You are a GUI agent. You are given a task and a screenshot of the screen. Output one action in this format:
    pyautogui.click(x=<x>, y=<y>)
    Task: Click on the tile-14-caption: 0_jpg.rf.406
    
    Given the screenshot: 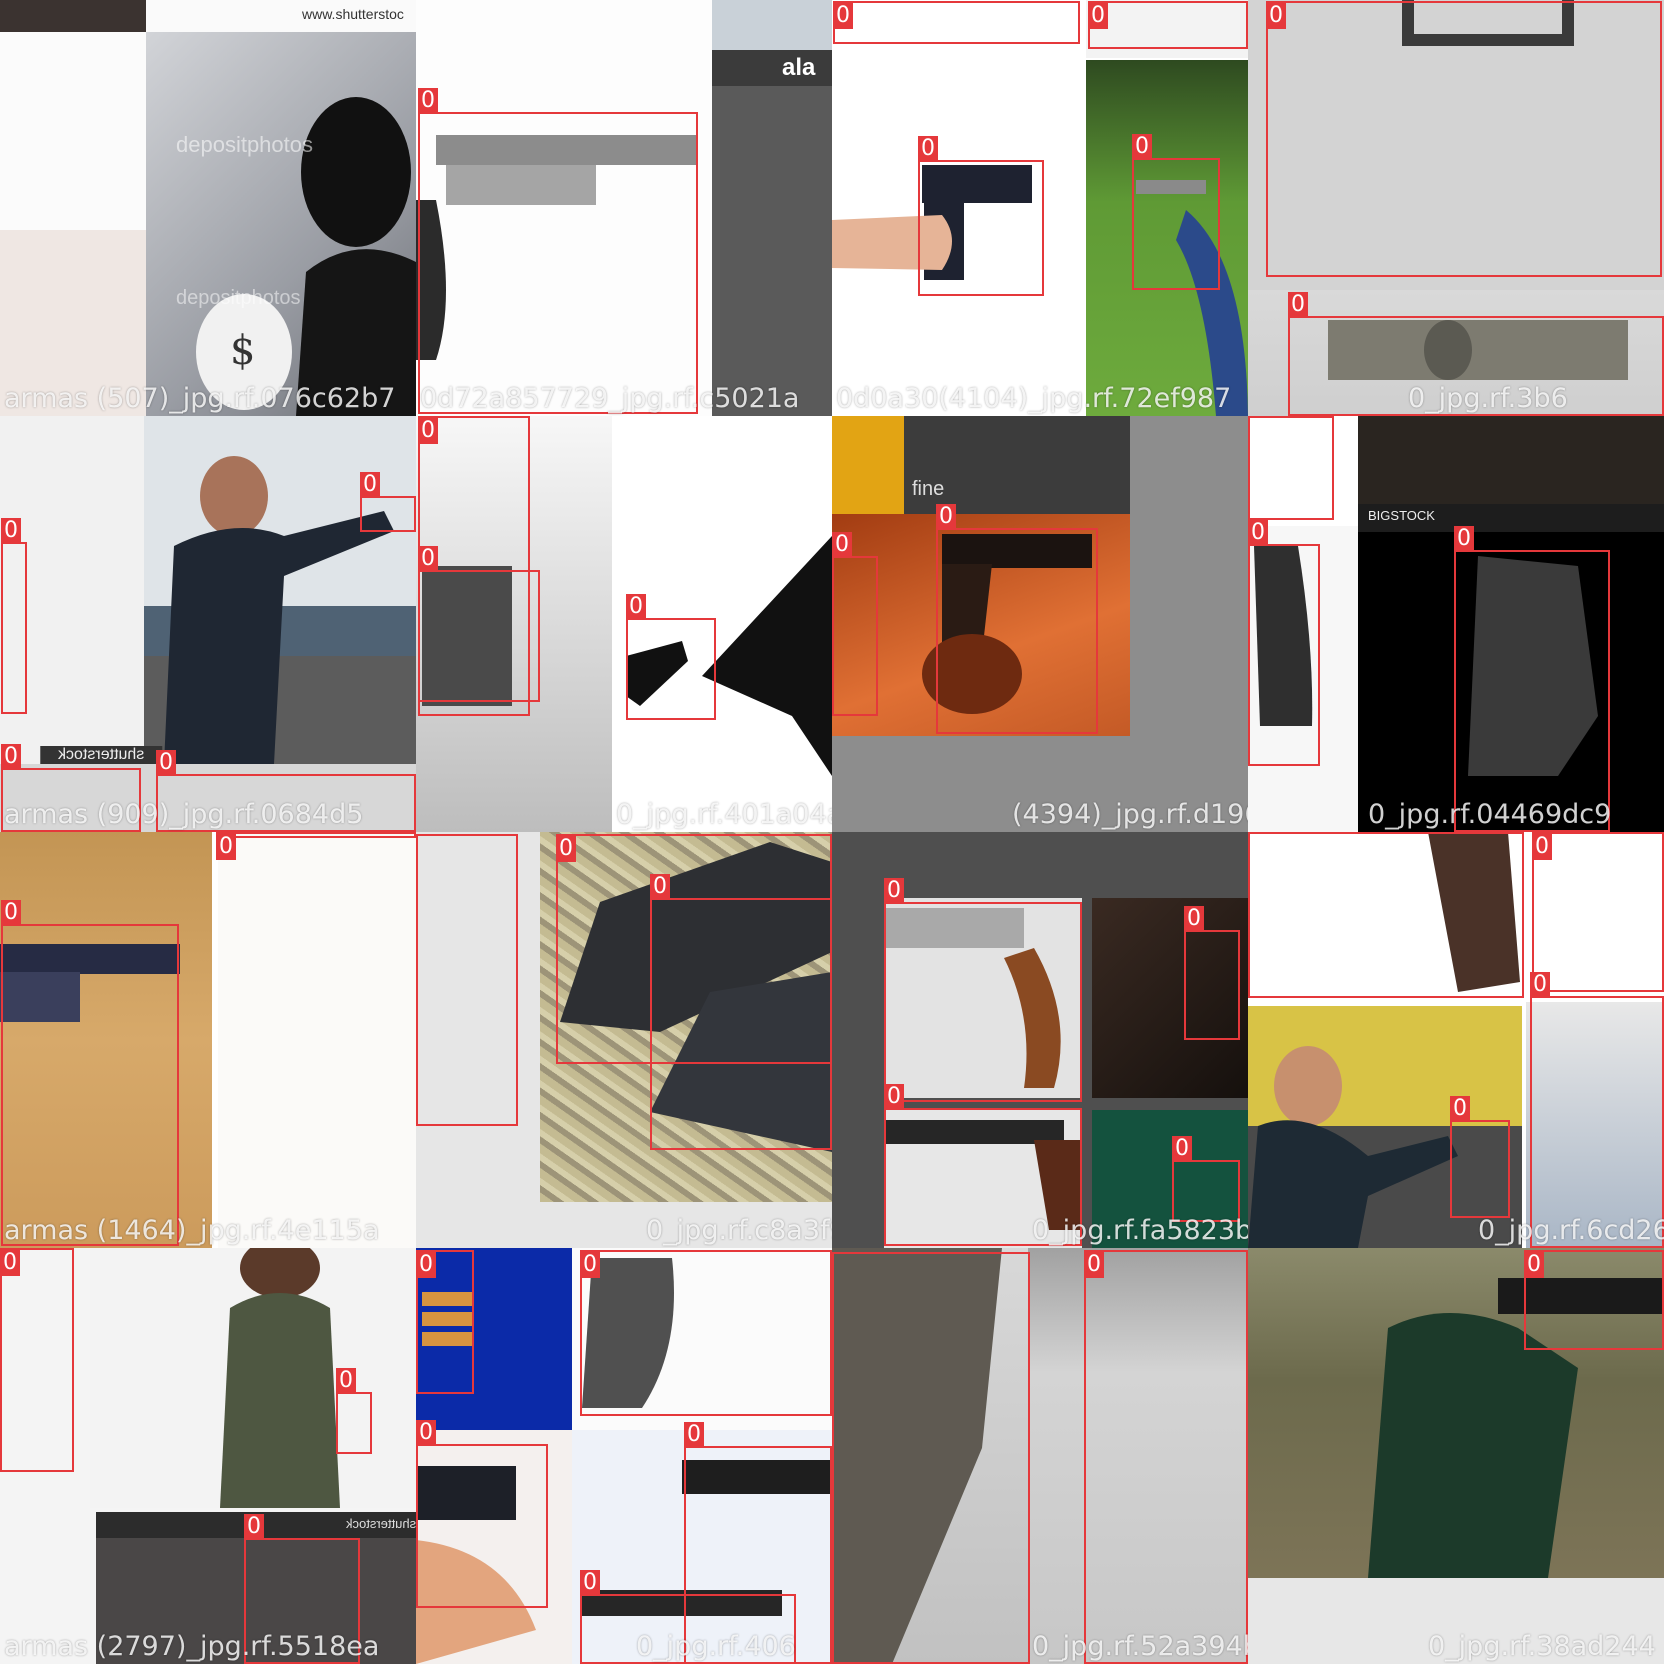 What is the action you would take?
    pyautogui.click(x=716, y=1646)
    